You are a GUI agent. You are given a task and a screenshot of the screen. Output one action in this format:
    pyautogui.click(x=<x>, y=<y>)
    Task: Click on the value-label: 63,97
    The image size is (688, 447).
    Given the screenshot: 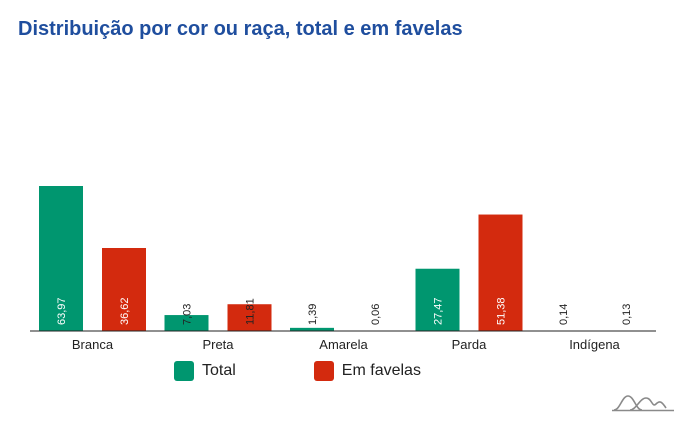 What is the action you would take?
    pyautogui.click(x=62, y=311)
    